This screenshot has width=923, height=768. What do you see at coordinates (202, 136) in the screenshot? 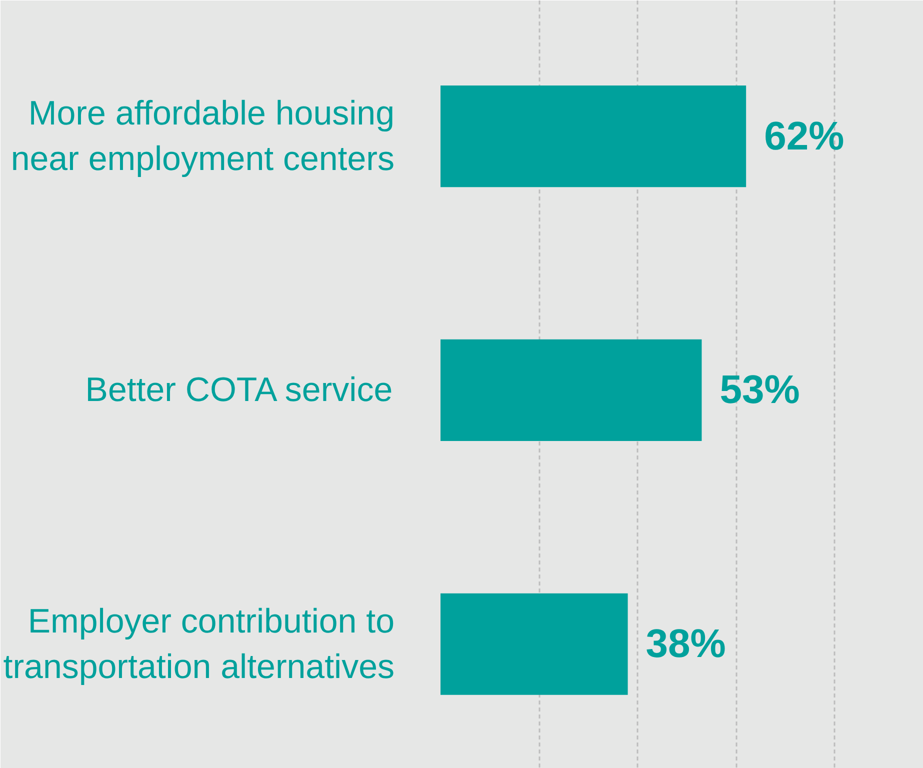
I see `y-tick-label: More affordable housing near employment centers` at bounding box center [202, 136].